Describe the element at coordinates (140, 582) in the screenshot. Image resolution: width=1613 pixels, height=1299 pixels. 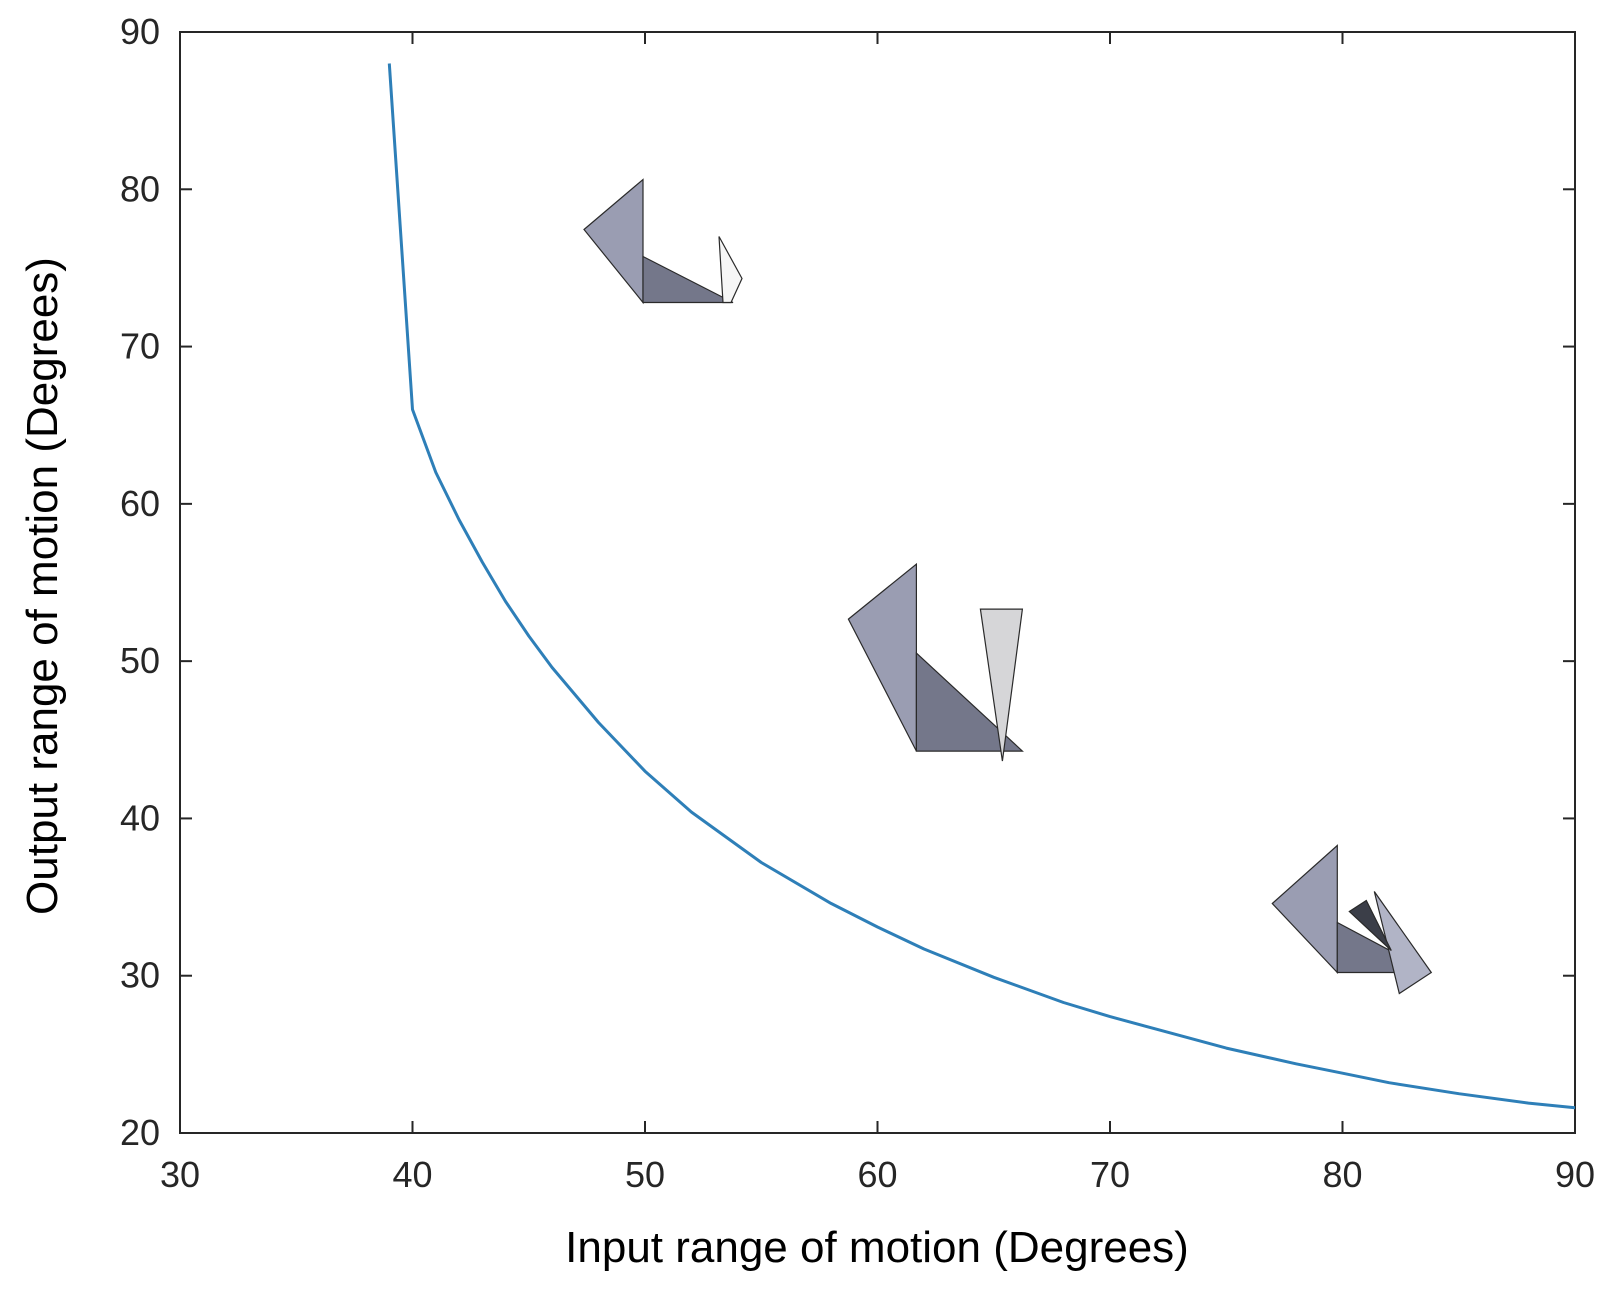
I see `y-tick-labels: 20 30 40 50 60 70 80 90` at that location.